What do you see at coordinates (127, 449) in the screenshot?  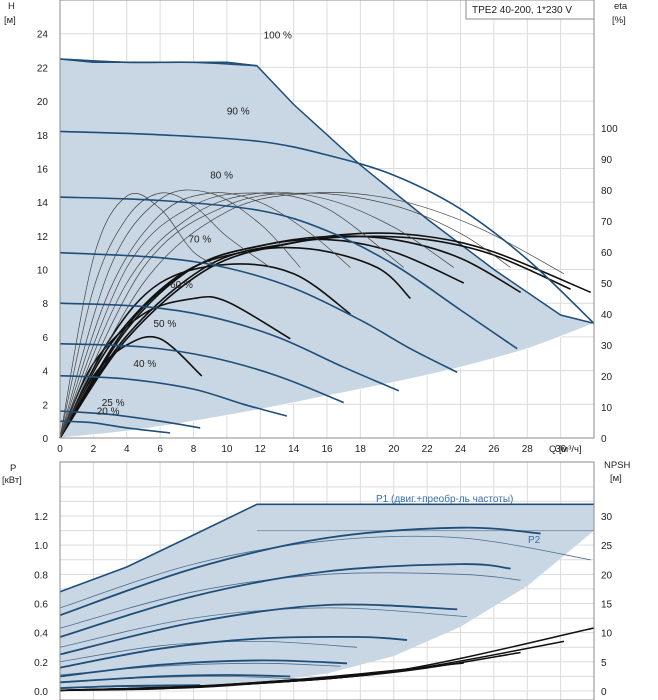 I see `q-tick-label: 4` at bounding box center [127, 449].